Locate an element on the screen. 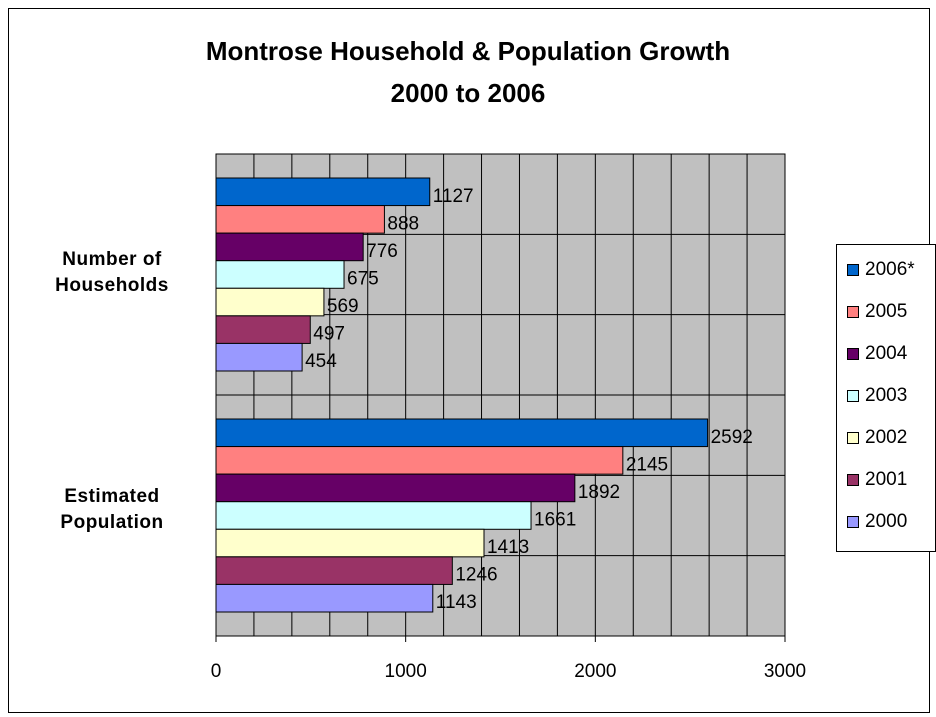  bar-value-label: 497 is located at coordinates (329, 334).